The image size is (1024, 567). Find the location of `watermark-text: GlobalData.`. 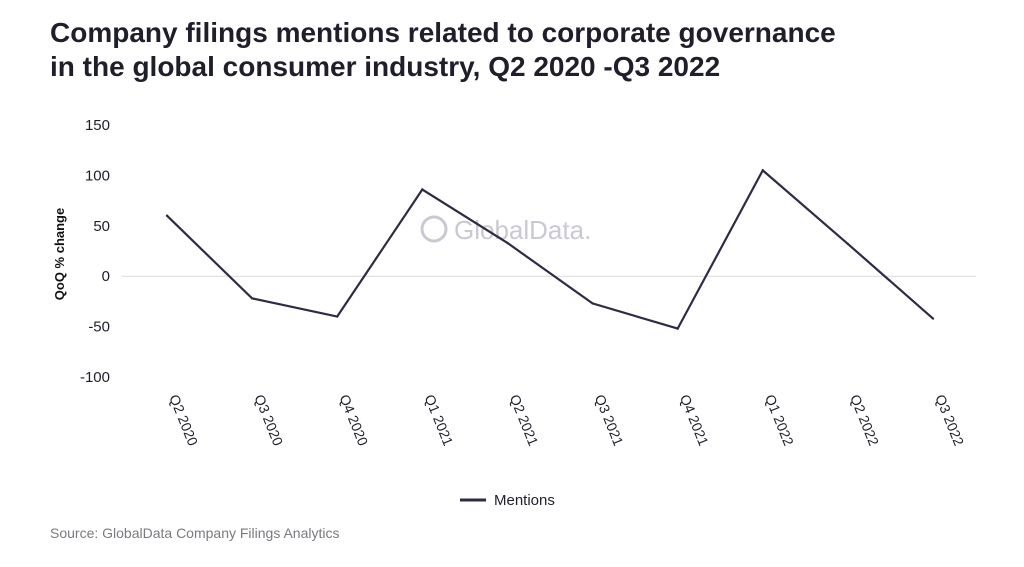

watermark-text: GlobalData. is located at coordinates (522, 230).